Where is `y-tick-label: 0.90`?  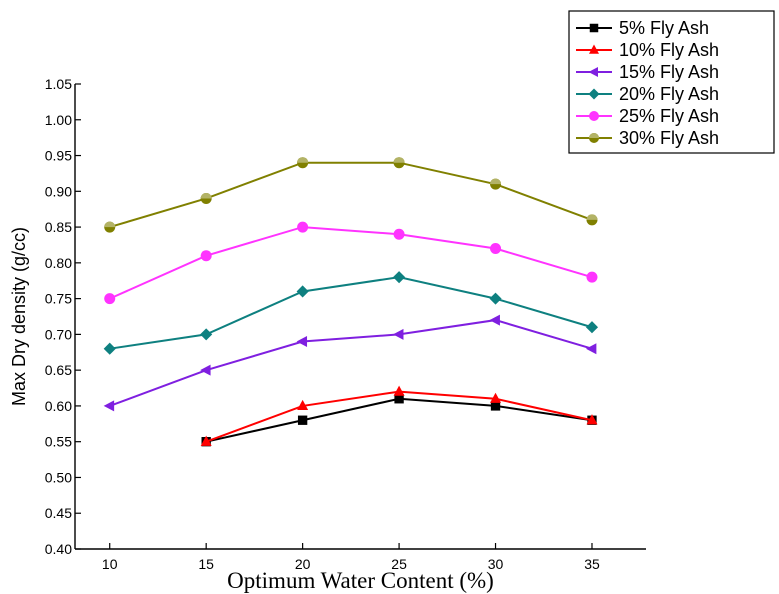
y-tick-label: 0.90 is located at coordinates (58, 191).